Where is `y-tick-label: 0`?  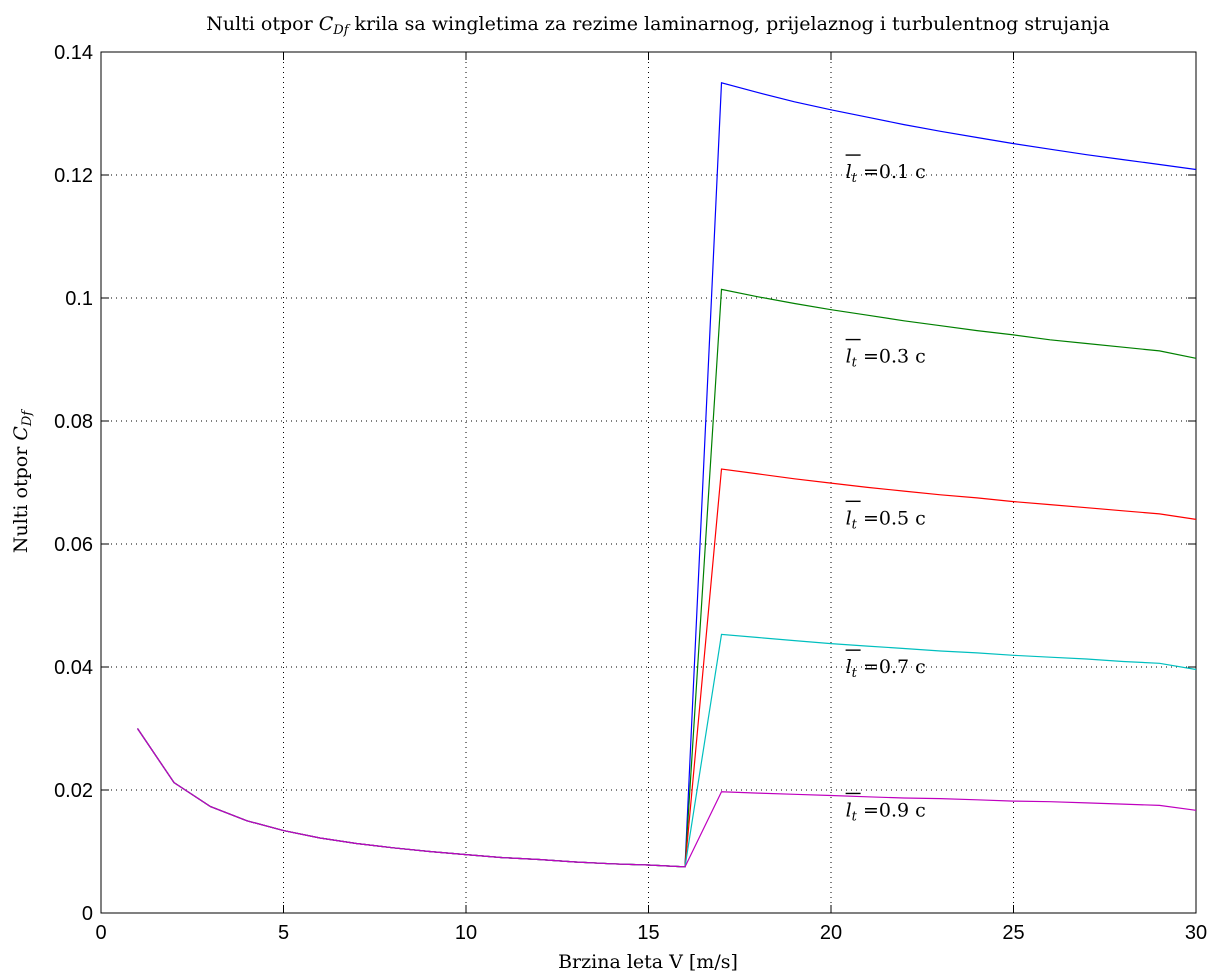 y-tick-label: 0 is located at coordinates (87, 914).